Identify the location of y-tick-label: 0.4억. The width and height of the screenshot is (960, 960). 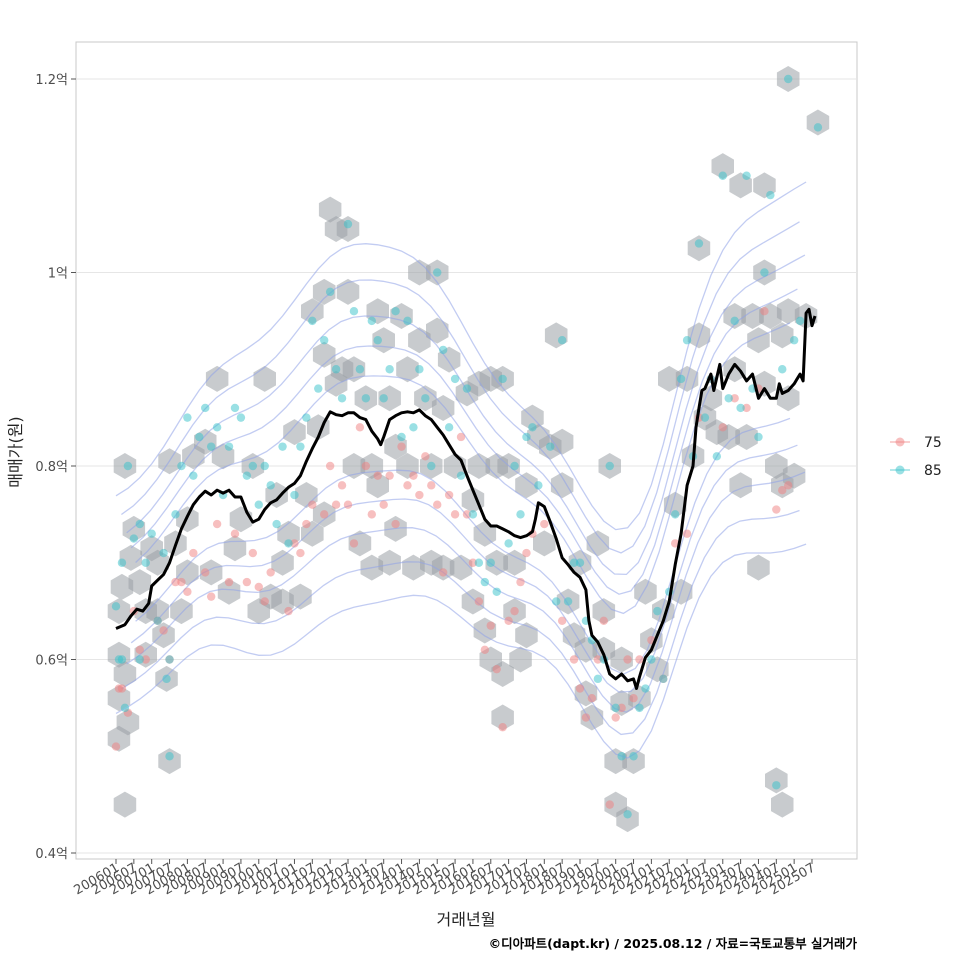
(51, 854).